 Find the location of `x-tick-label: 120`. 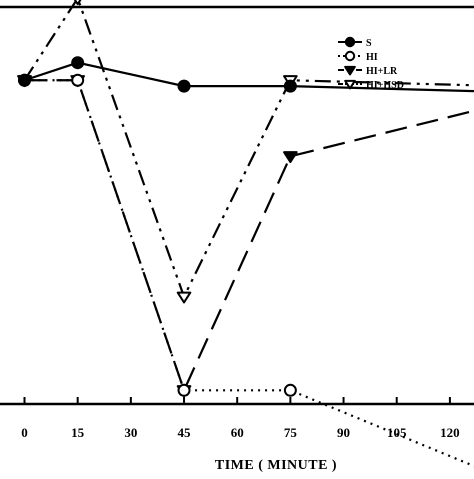

x-tick-label: 120 is located at coordinates (450, 432).